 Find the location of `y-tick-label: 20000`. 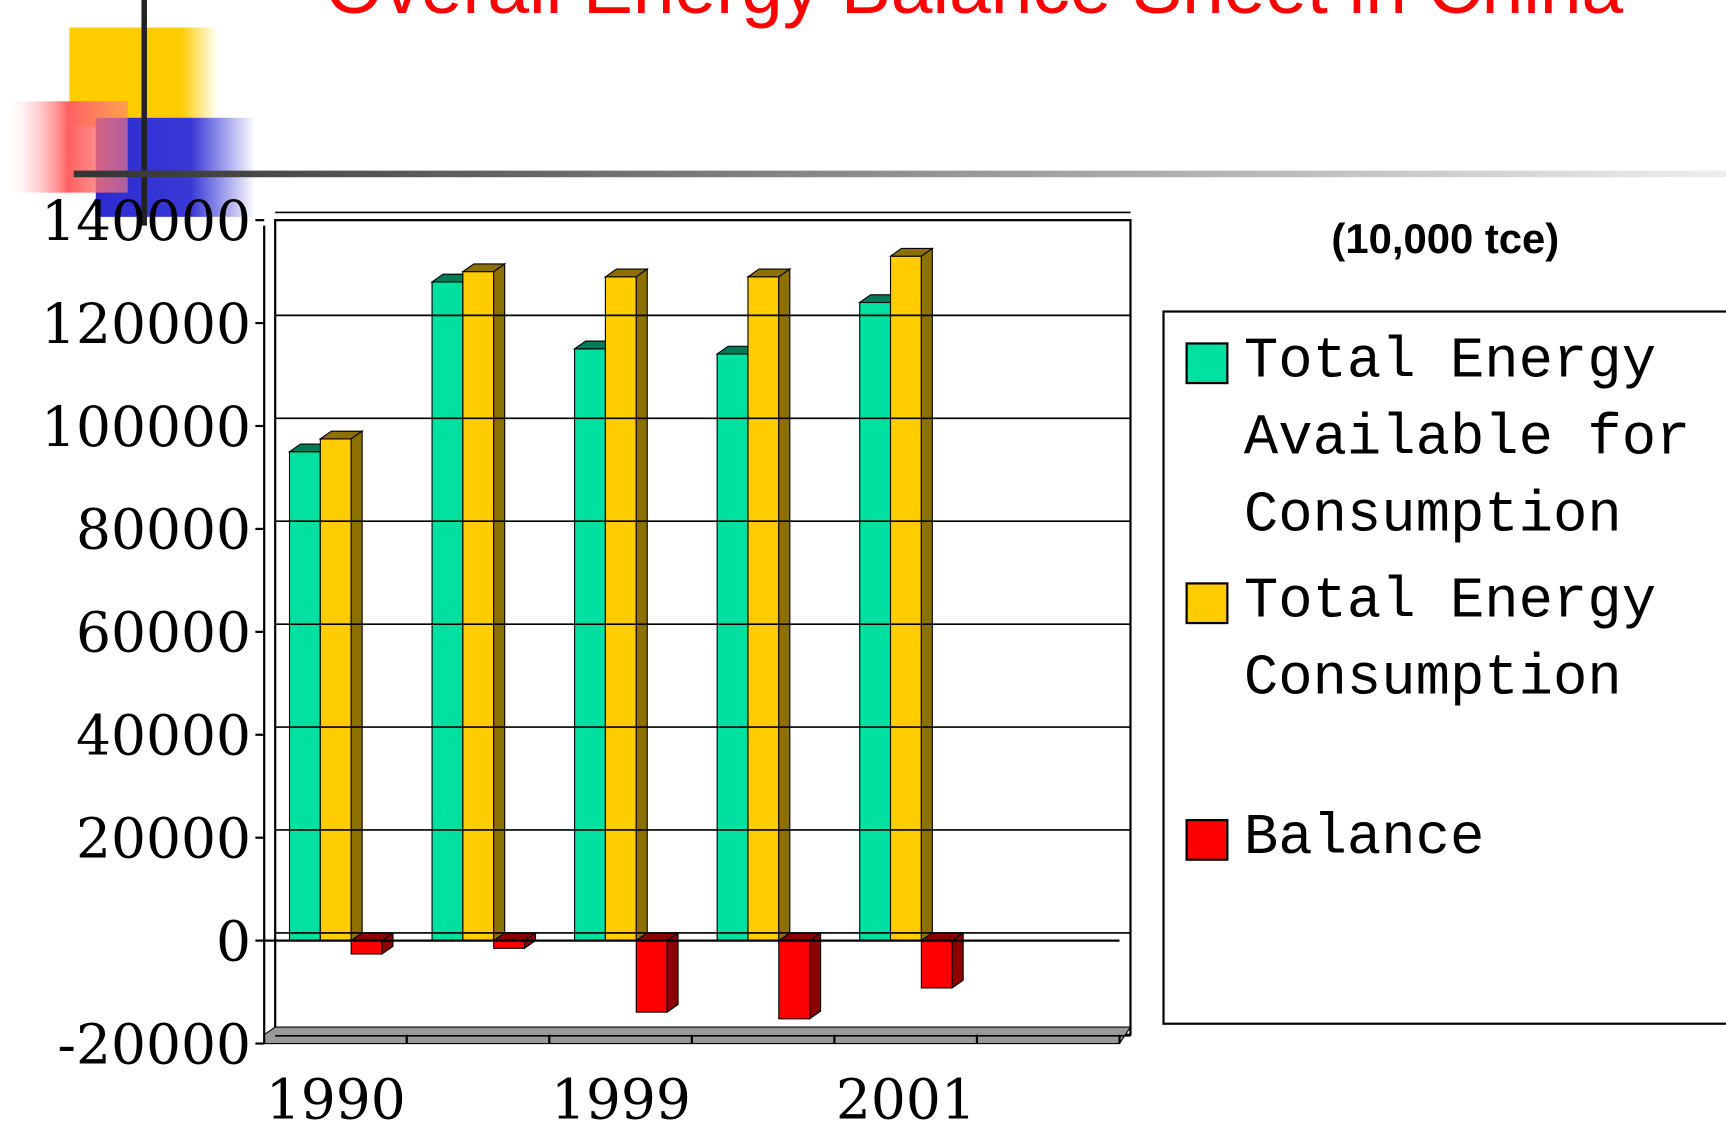

y-tick-label: 20000 is located at coordinates (163, 839).